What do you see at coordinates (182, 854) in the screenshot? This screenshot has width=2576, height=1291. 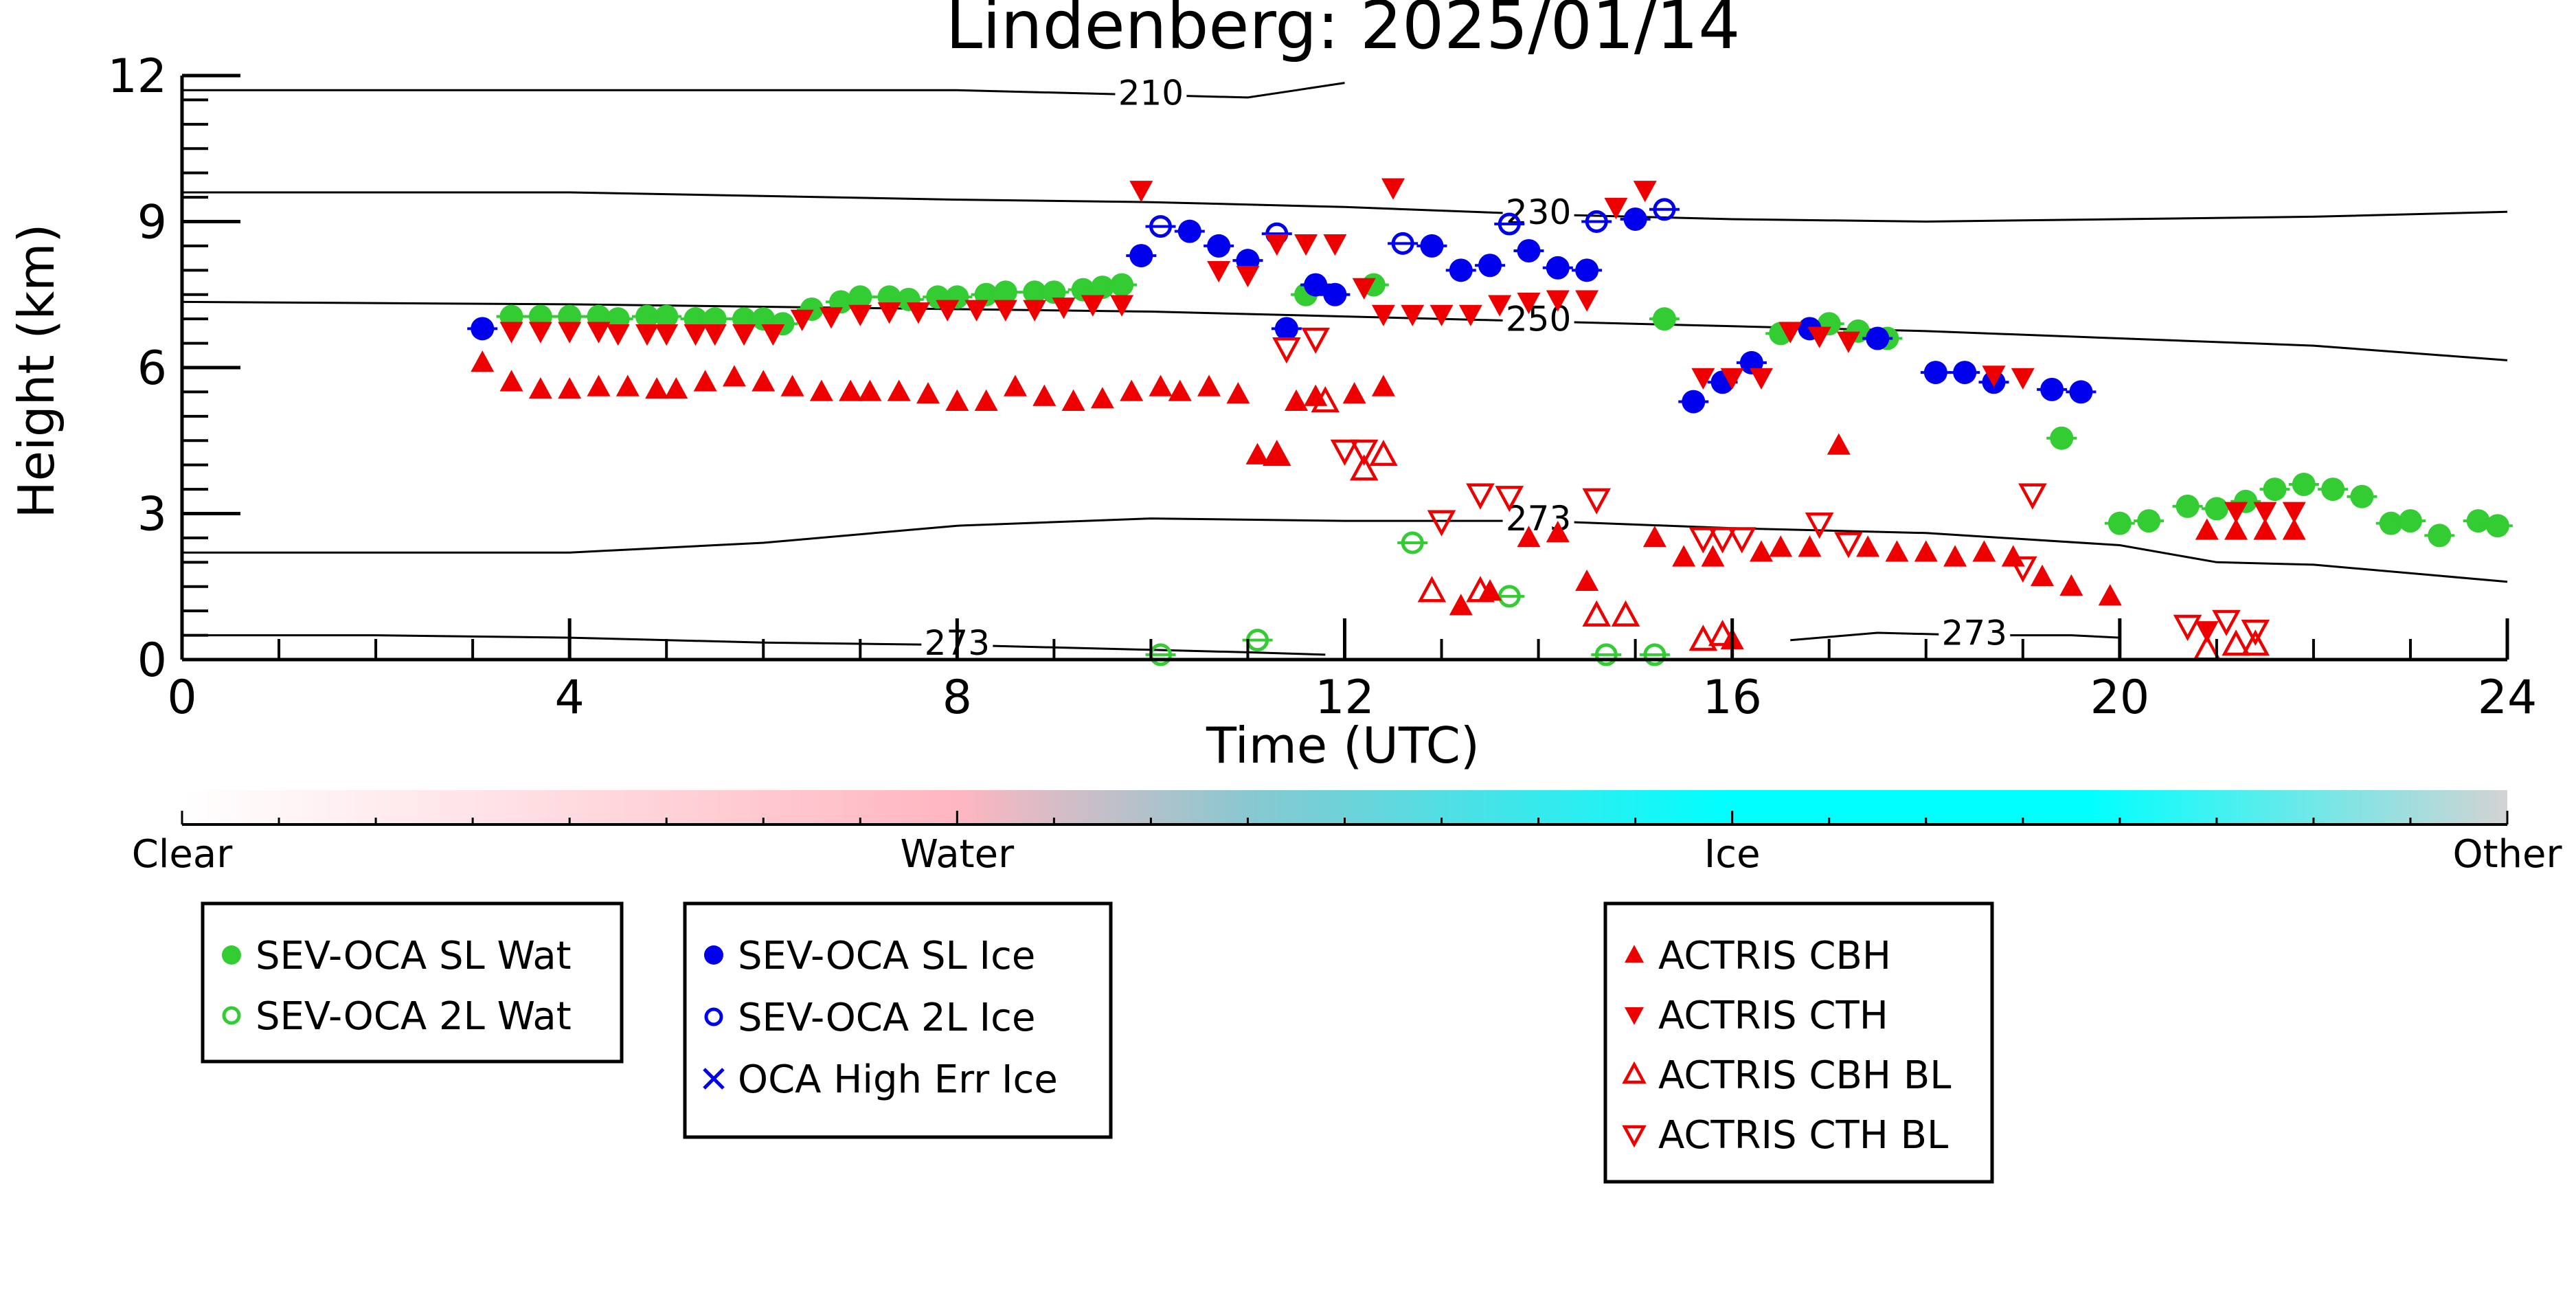 I see `colorbar-label: Clear` at bounding box center [182, 854].